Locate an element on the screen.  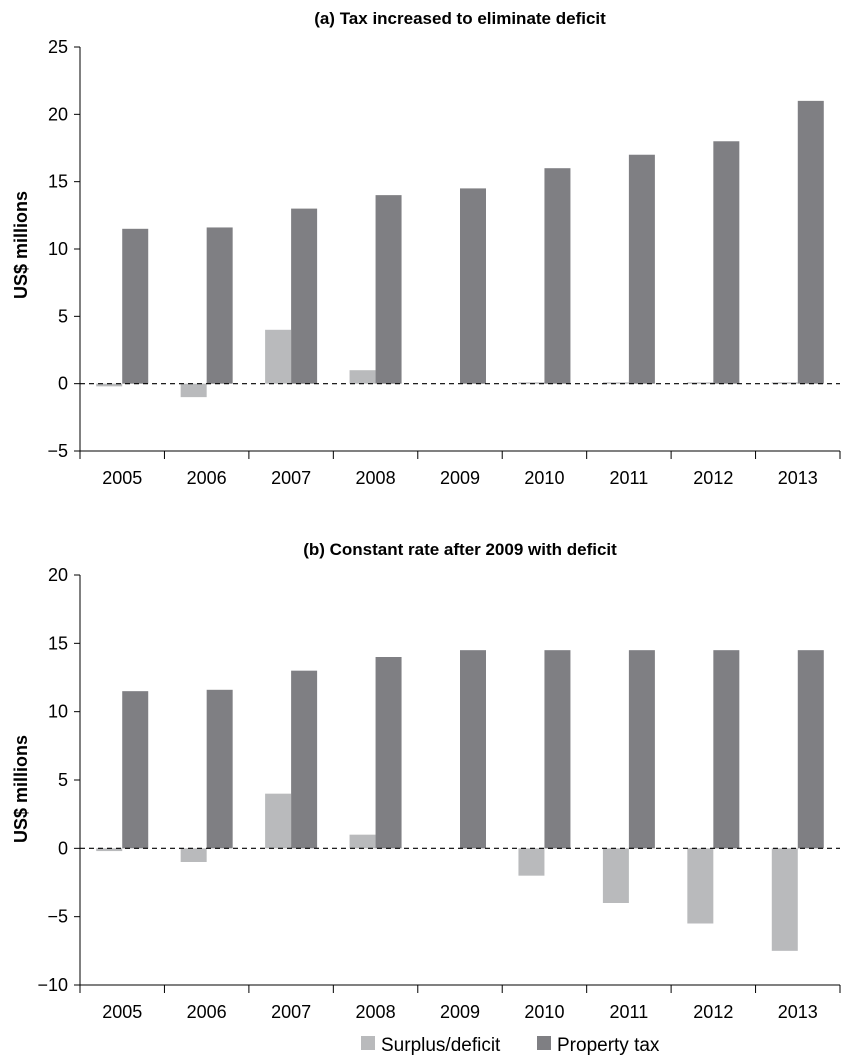
y-tick-label: −10 is located at coordinates (52, 985).